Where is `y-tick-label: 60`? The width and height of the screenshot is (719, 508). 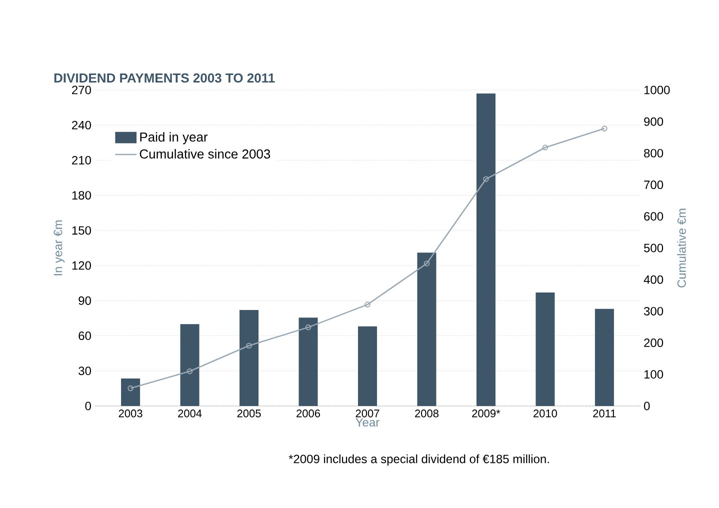 y-tick-label: 60 is located at coordinates (85, 336).